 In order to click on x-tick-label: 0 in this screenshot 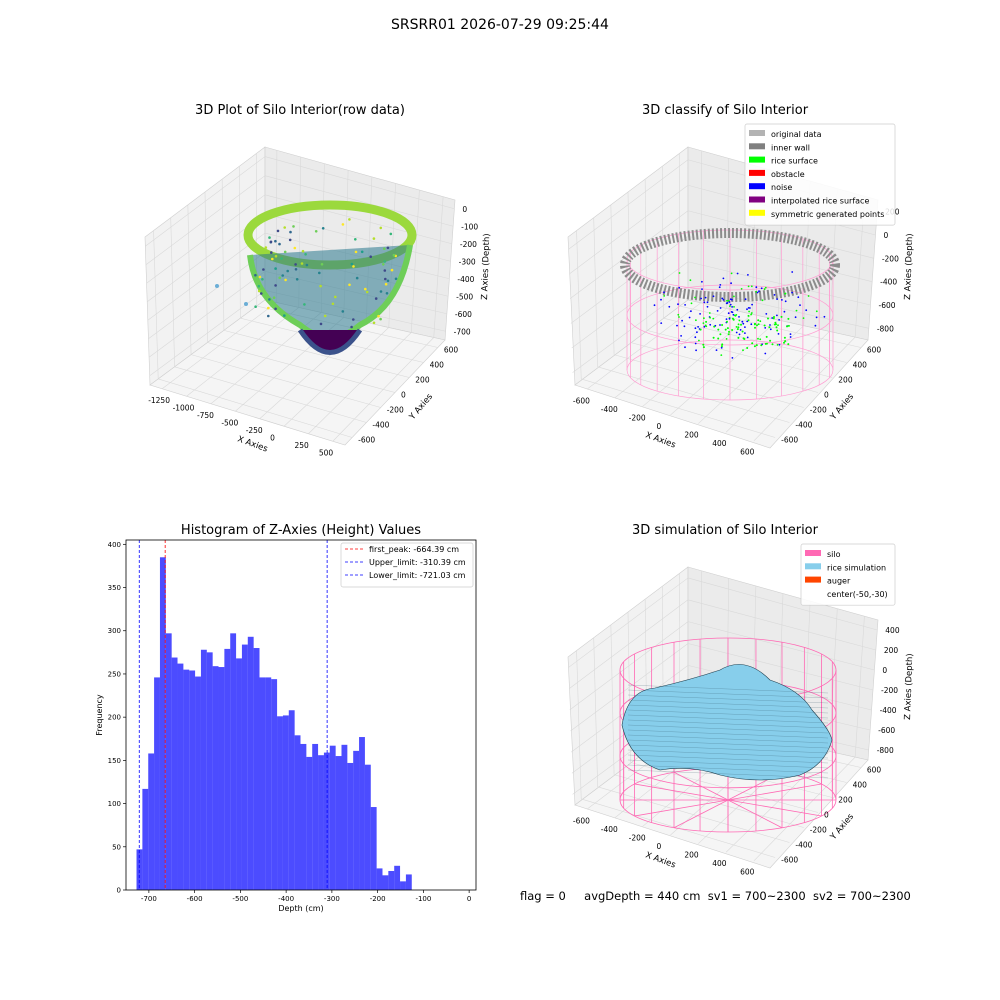, I will do `click(272, 437)`.